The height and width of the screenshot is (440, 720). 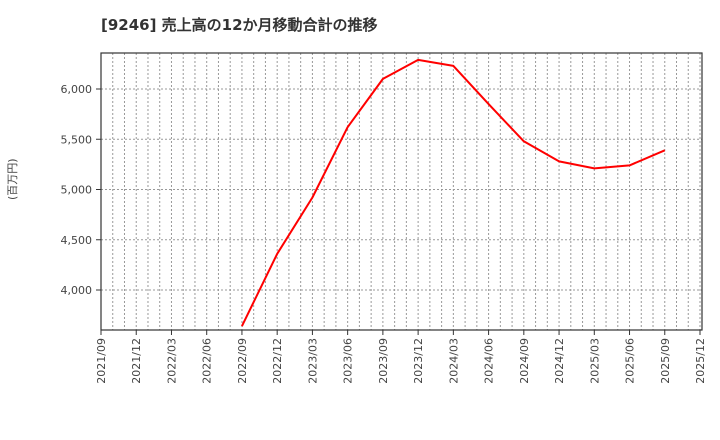 What do you see at coordinates (136, 361) in the screenshot?
I see `x-tick-label: 2021/12` at bounding box center [136, 361].